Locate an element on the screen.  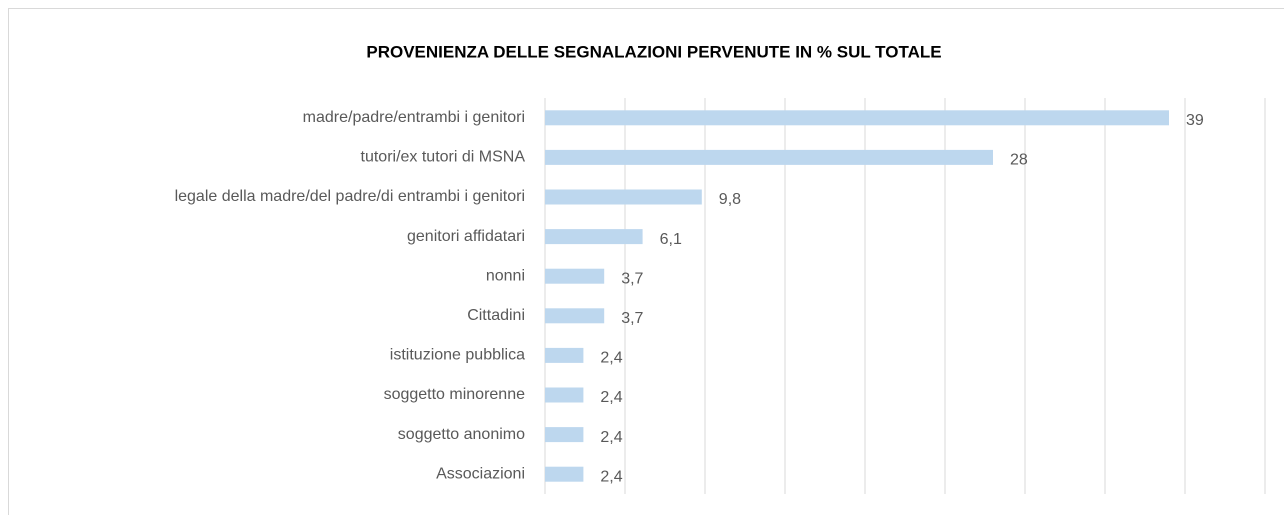
data-label: 39 is located at coordinates (1195, 120).